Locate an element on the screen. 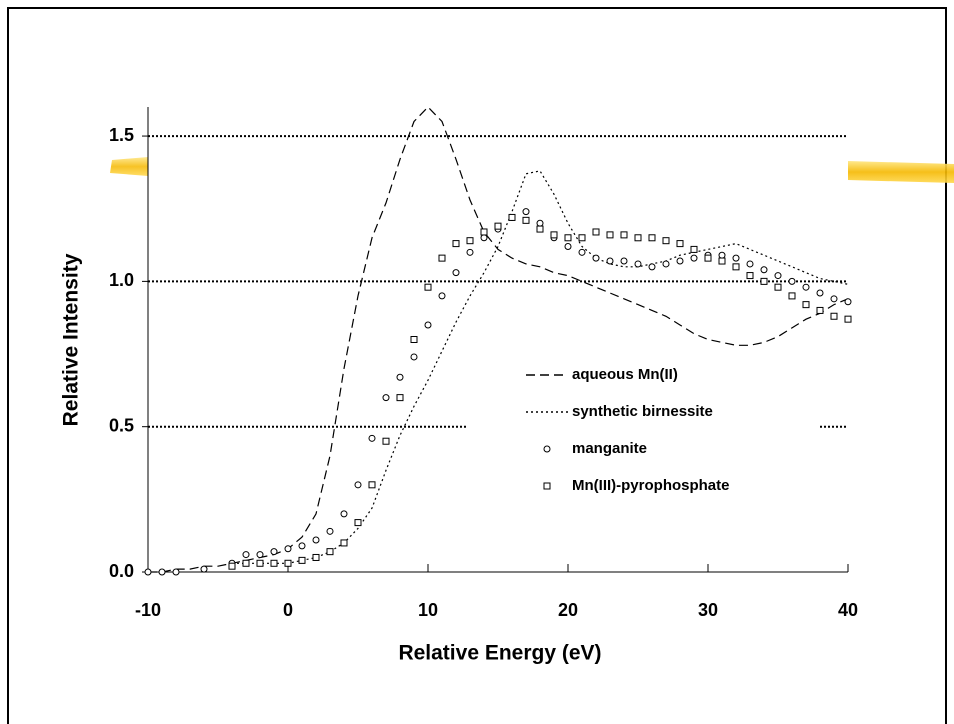 This screenshot has height=724, width=954. legend-label: aqueous Mn(II) is located at coordinates (625, 374).